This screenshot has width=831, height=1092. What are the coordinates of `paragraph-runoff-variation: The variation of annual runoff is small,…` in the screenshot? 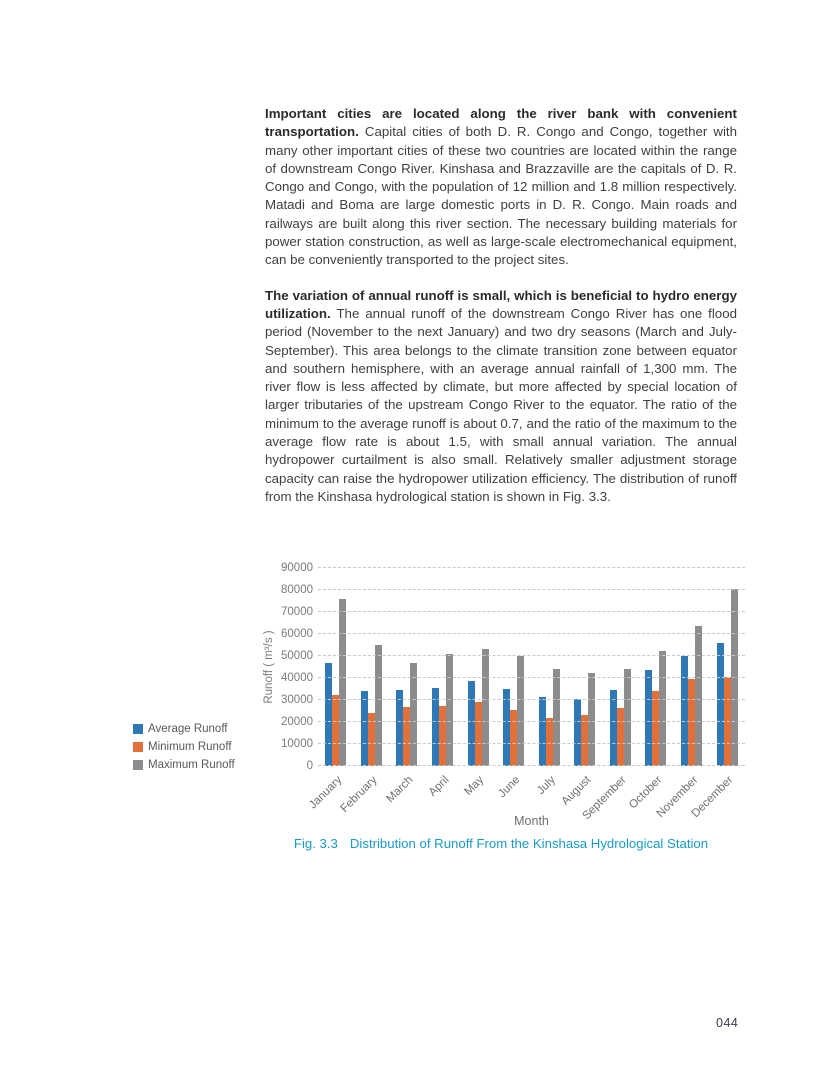 It's located at (501, 397).